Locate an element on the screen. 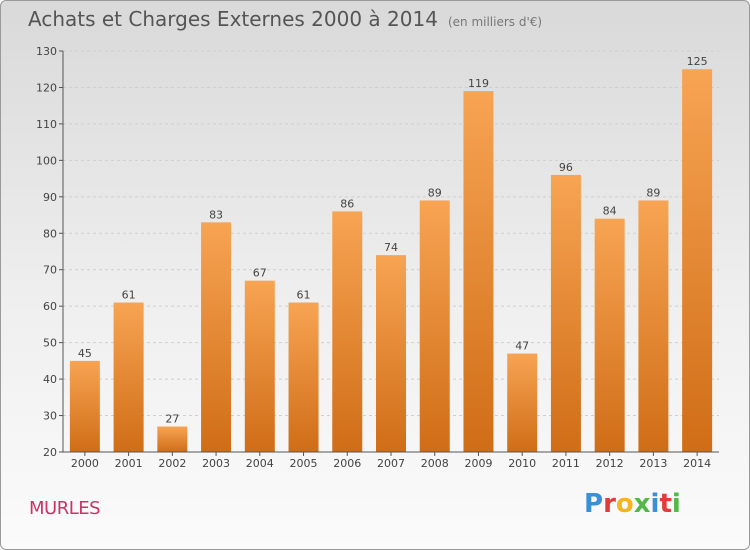 Image resolution: width=750 pixels, height=550 pixels. data-label: 86 is located at coordinates (347, 203).